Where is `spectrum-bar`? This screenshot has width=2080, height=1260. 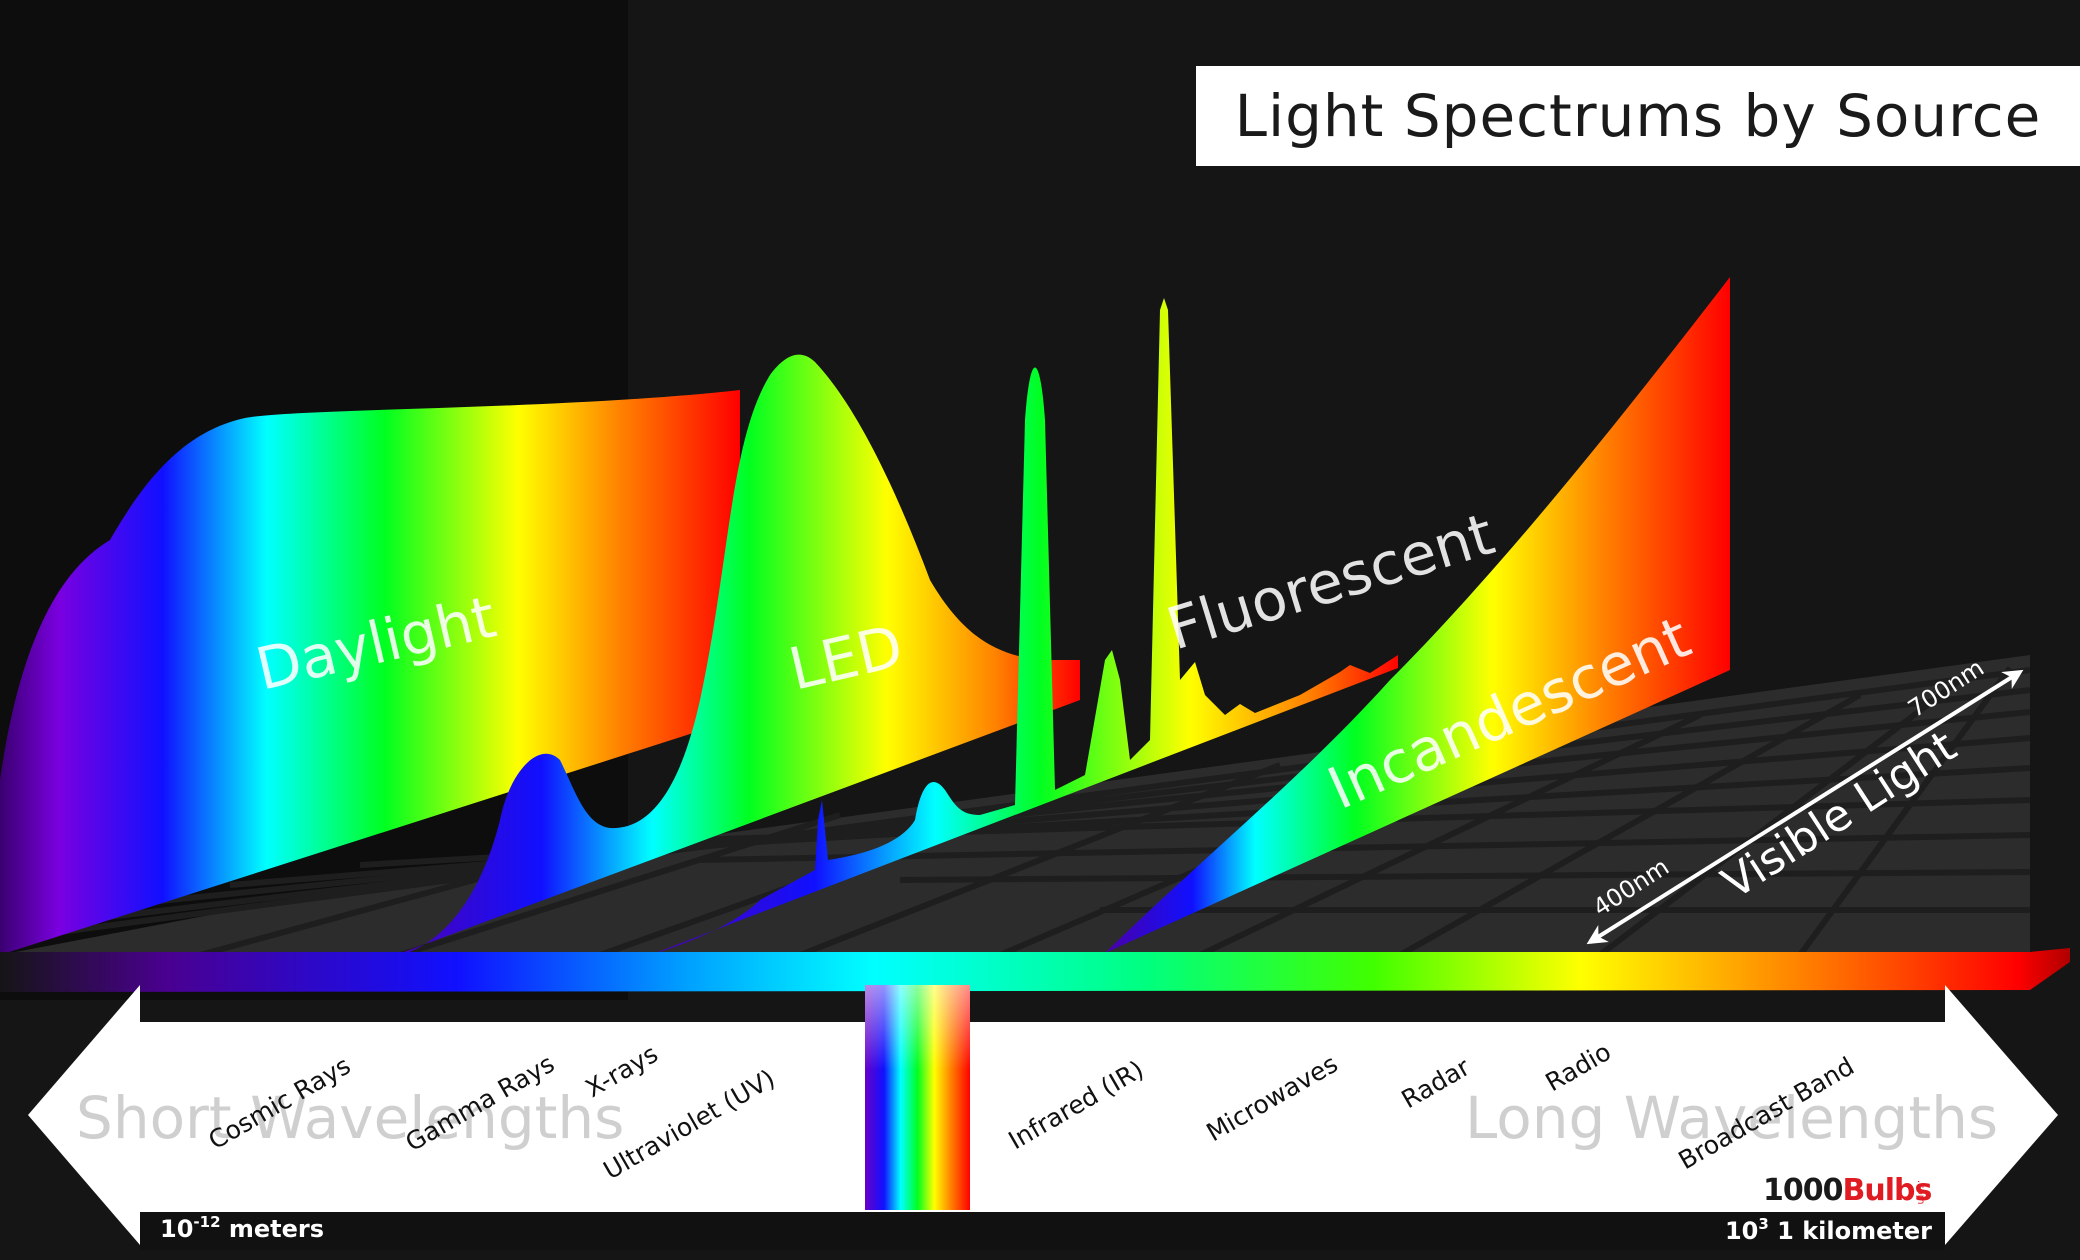 spectrum-bar is located at coordinates (1035, 970).